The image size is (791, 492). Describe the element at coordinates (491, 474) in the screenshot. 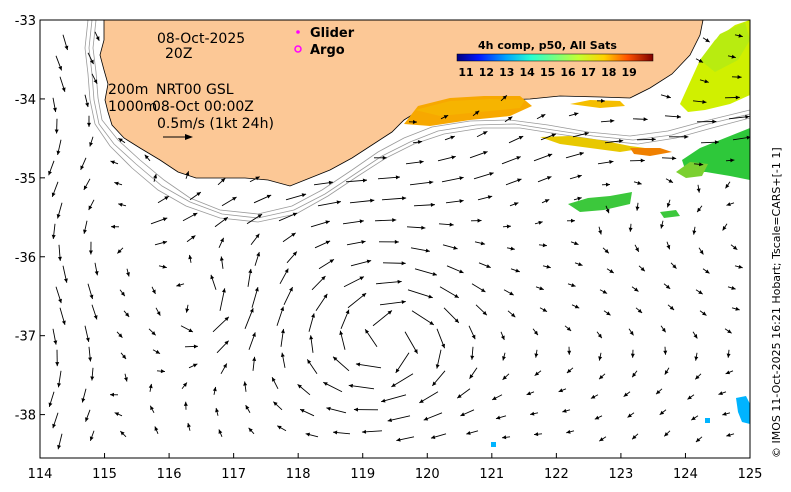

I see `lon-tick-label: 121` at that location.